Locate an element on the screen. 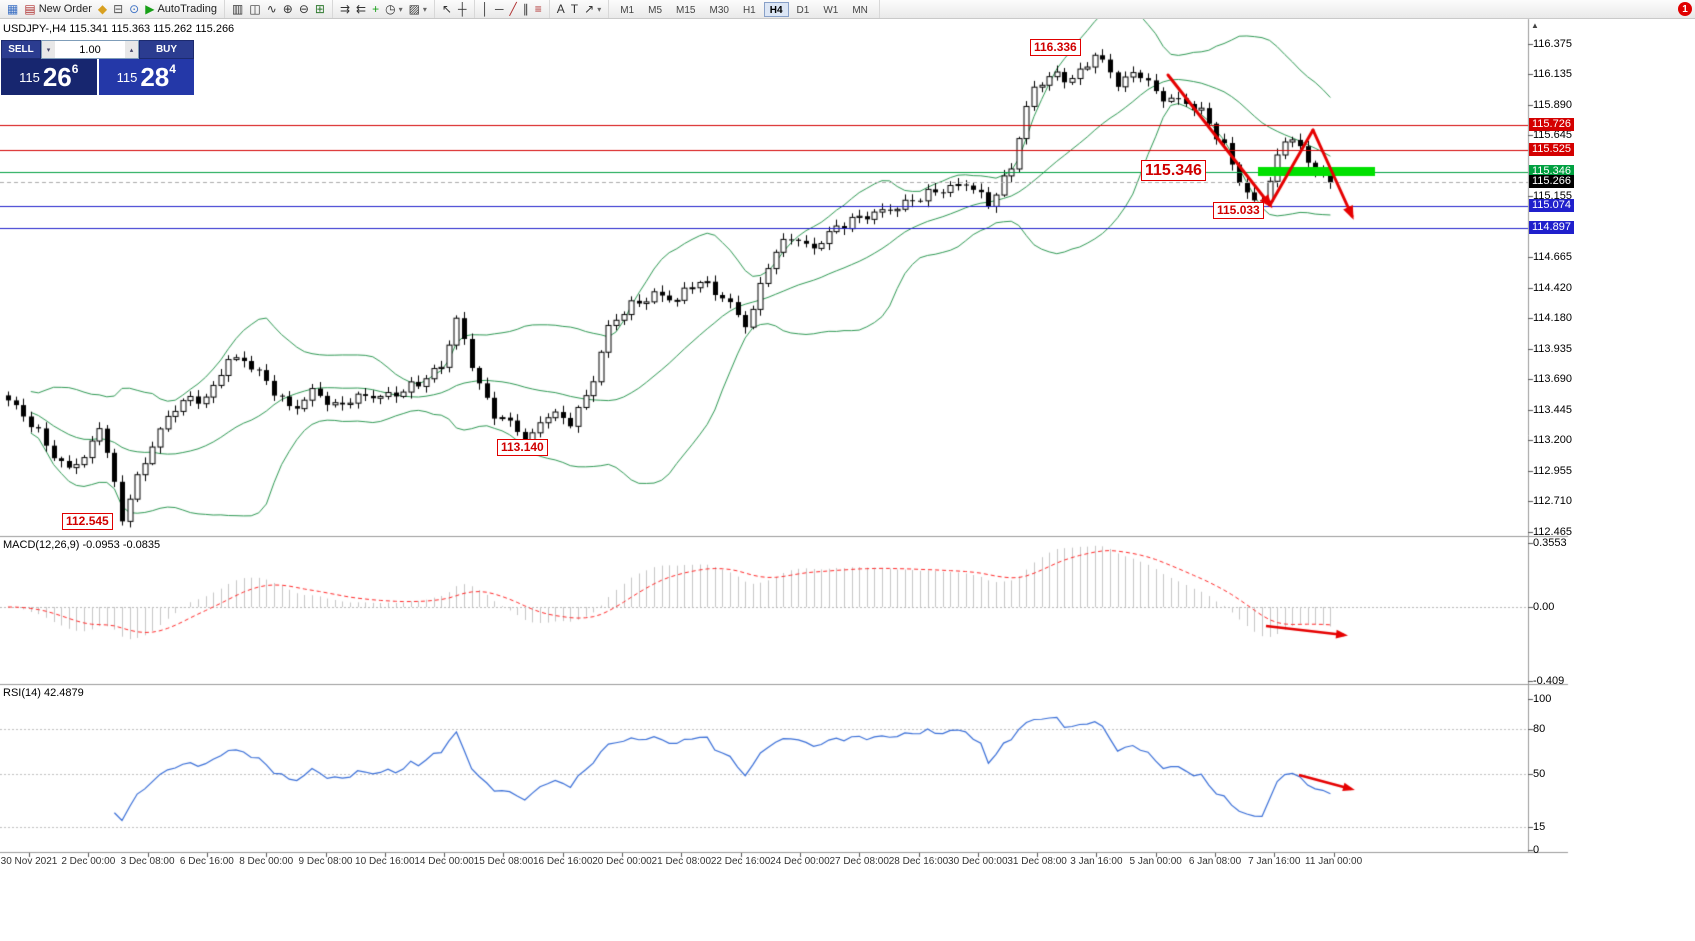 Image resolution: width=1695 pixels, height=941 pixels. time-axis-label: 21 Dec 08:00 is located at coordinates (681, 861).